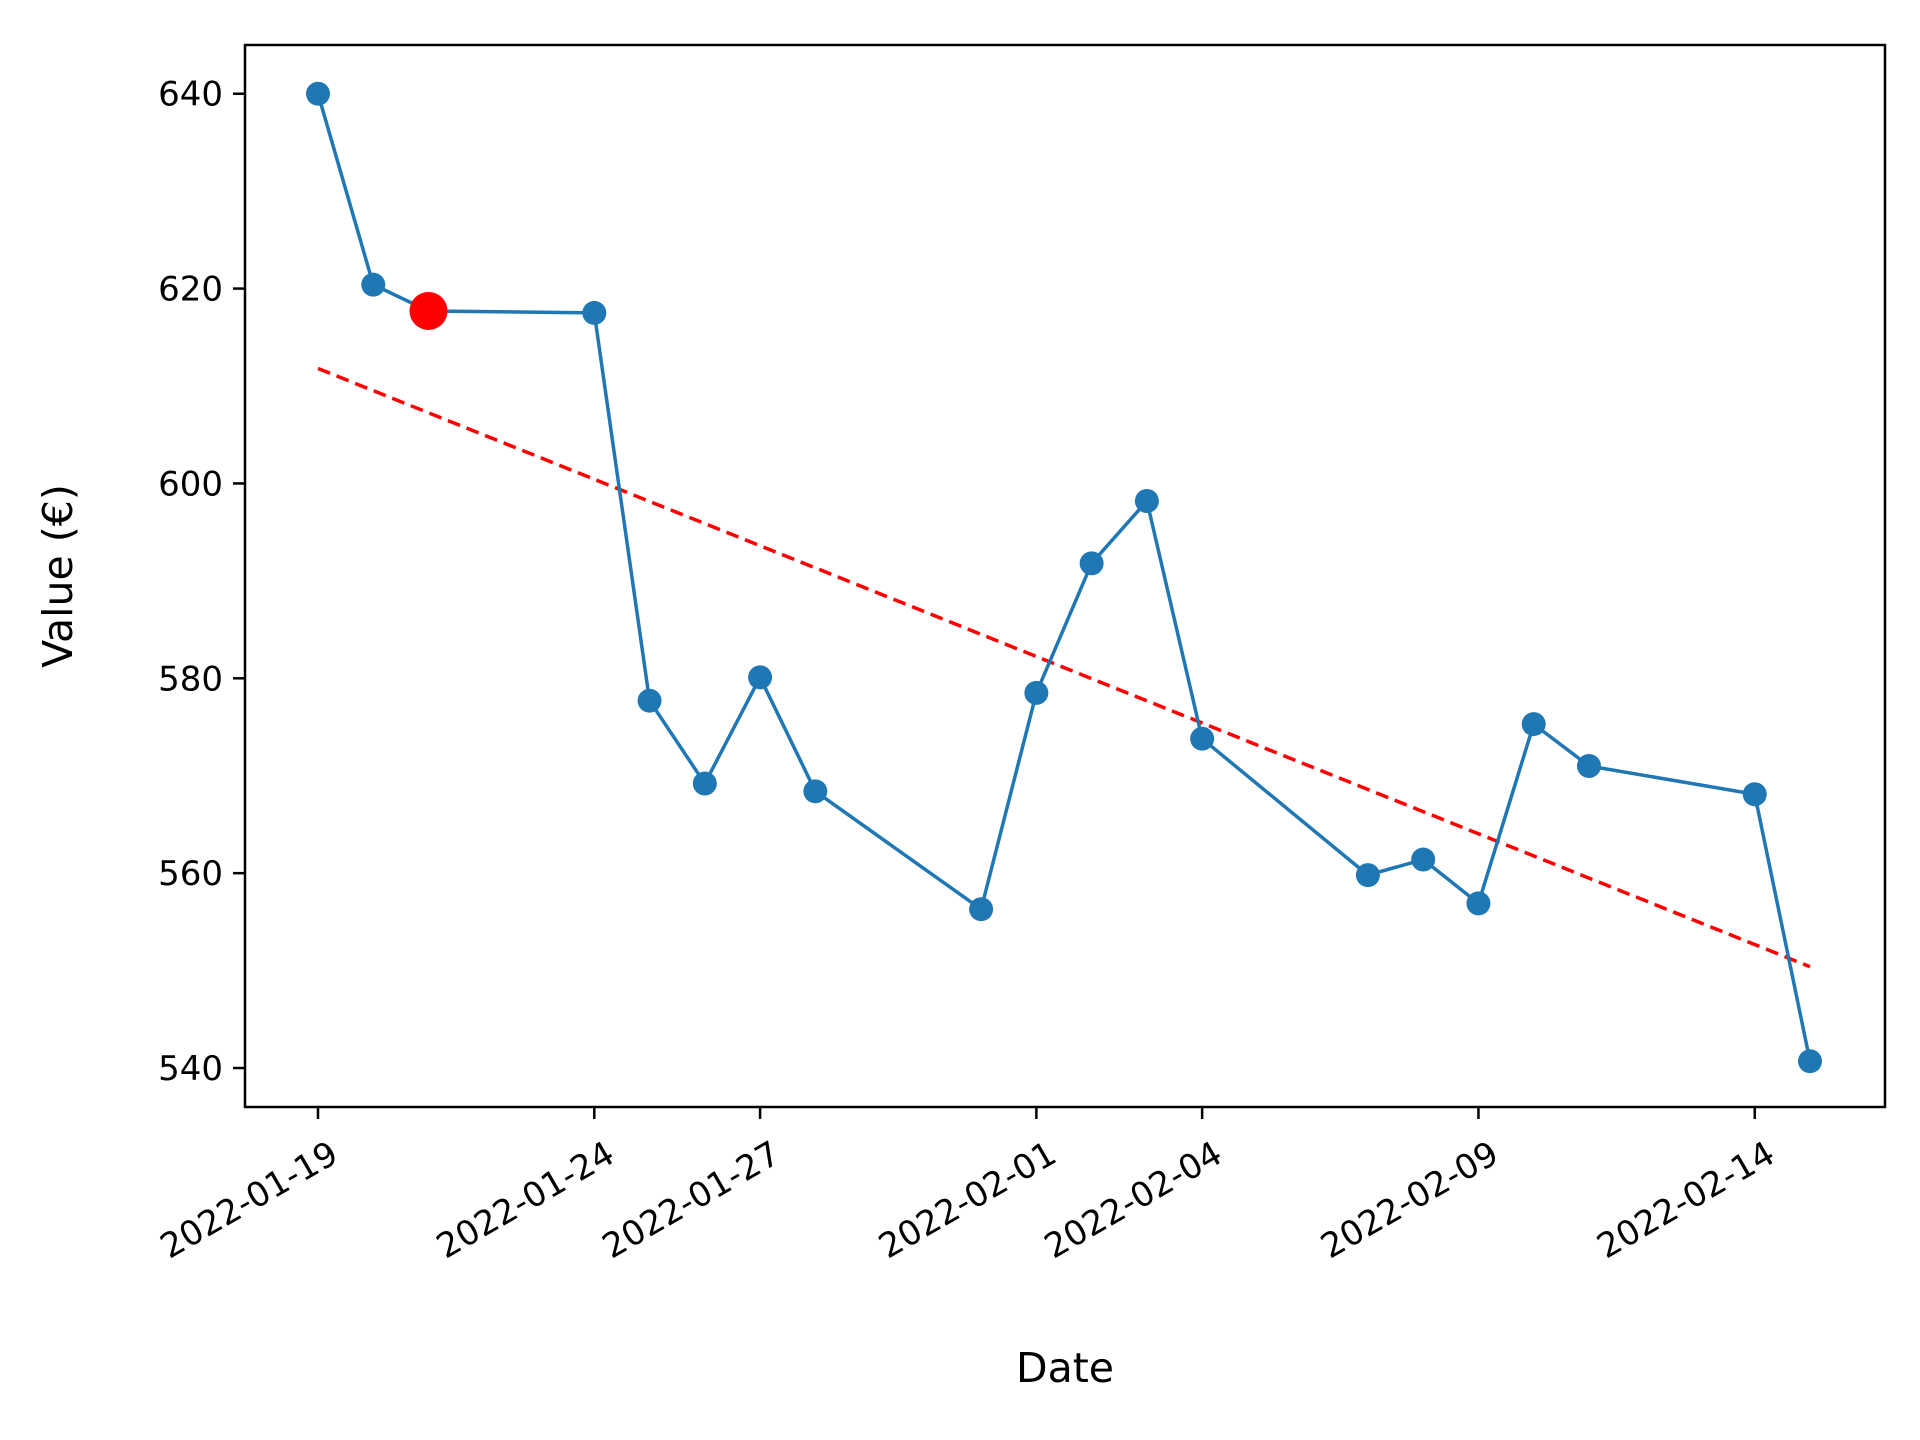  Describe the element at coordinates (1686, 1200) in the screenshot. I see `x-tick-label: 2022-02-14` at that location.